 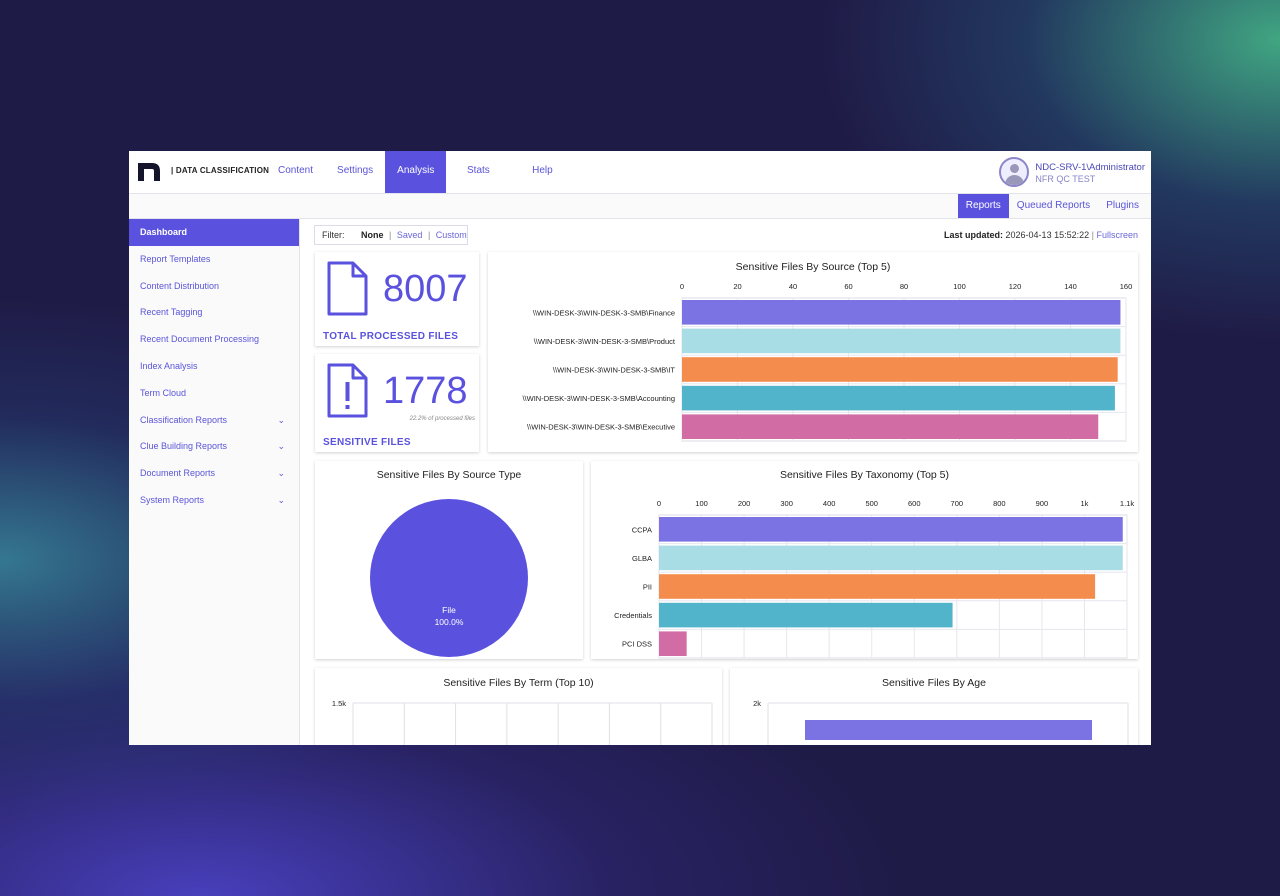 What do you see at coordinates (296, 170) in the screenshot?
I see `nav-content: Content` at bounding box center [296, 170].